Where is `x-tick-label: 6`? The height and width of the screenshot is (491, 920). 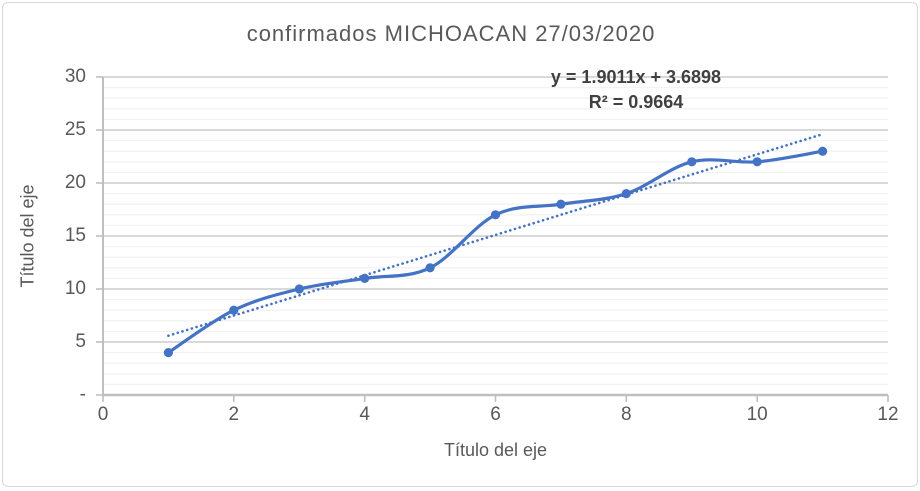
x-tick-label: 6 is located at coordinates (495, 414).